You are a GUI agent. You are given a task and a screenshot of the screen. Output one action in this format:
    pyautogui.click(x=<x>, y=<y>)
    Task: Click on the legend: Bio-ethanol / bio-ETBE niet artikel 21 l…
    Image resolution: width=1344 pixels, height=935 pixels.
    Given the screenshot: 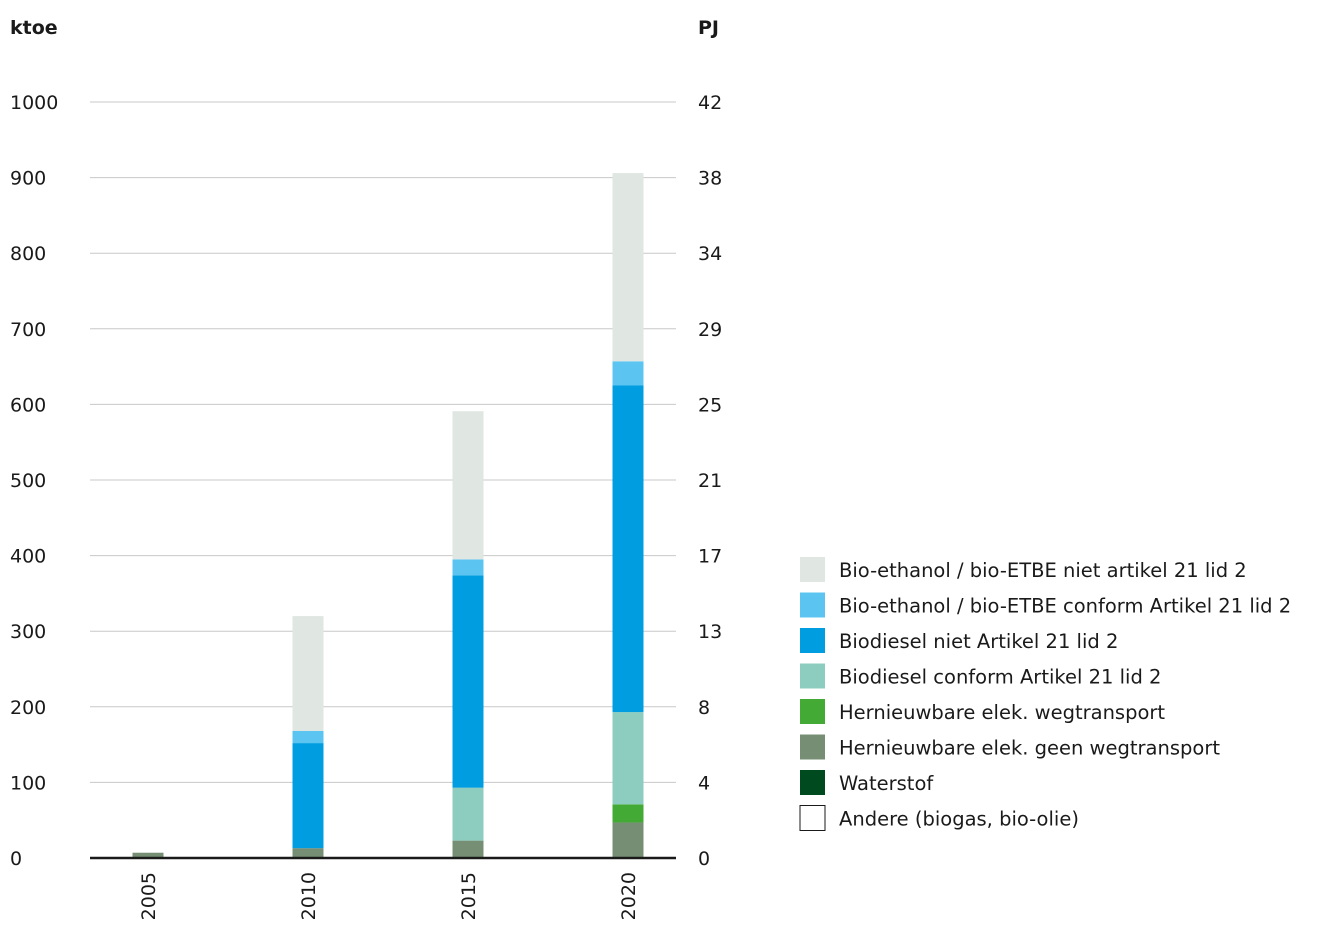 What is the action you would take?
    pyautogui.click(x=1045, y=694)
    